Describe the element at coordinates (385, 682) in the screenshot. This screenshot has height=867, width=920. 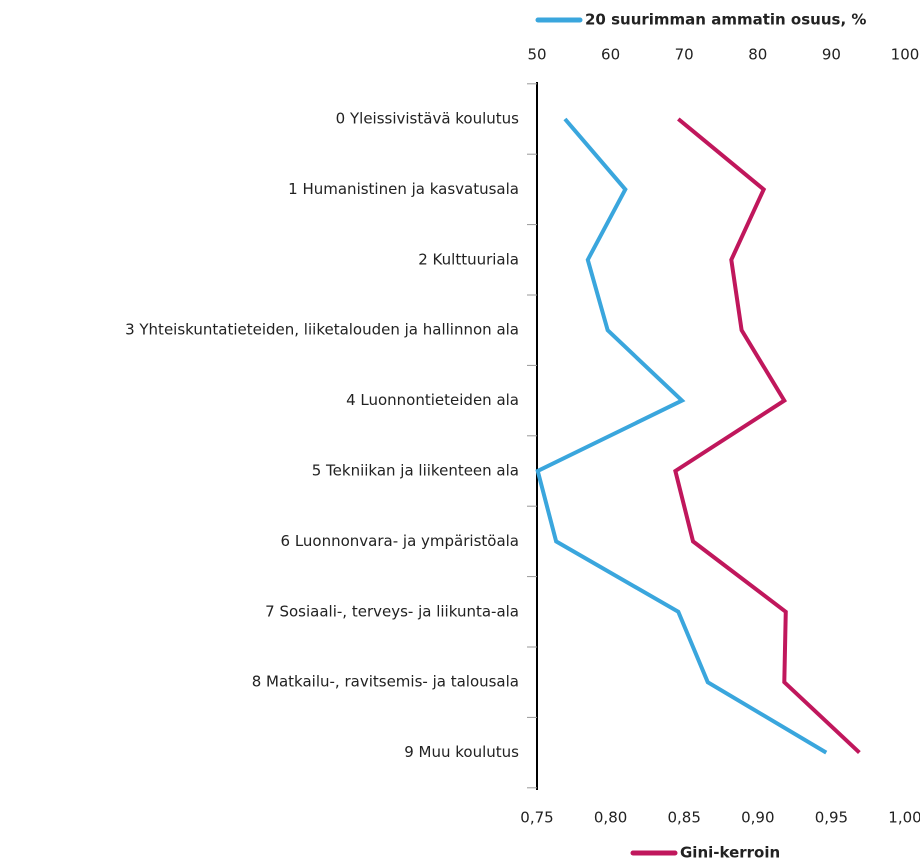
I see `category-label: 8 Matkailu-, ravitsemis- ja talousala` at that location.